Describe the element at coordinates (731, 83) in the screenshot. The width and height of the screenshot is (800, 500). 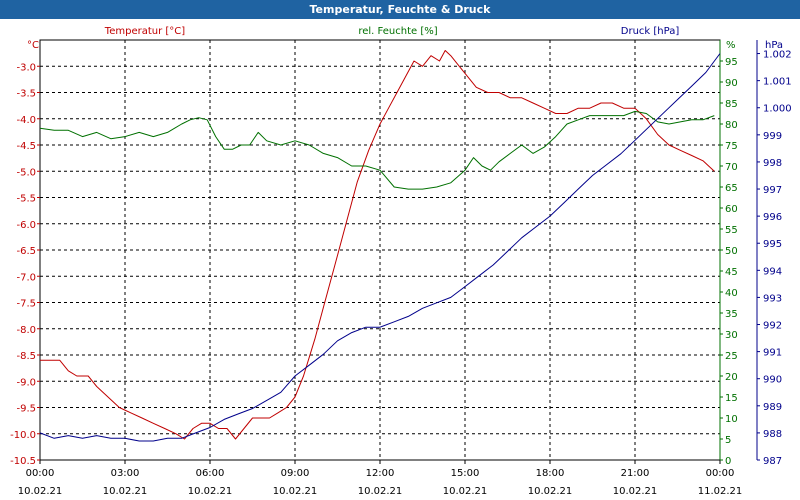
I see `humidity-tick-label: 90` at that location.